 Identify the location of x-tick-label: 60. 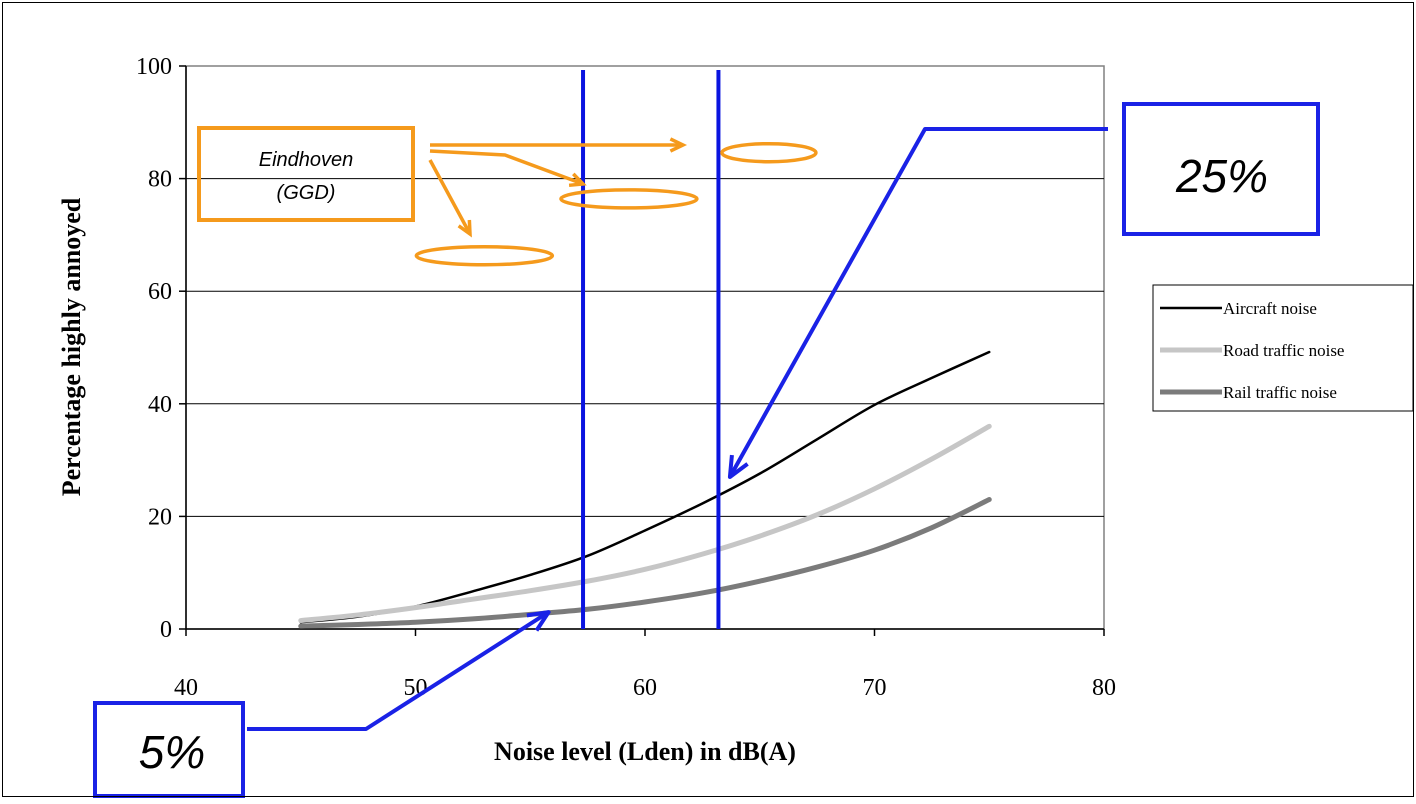
(645, 688).